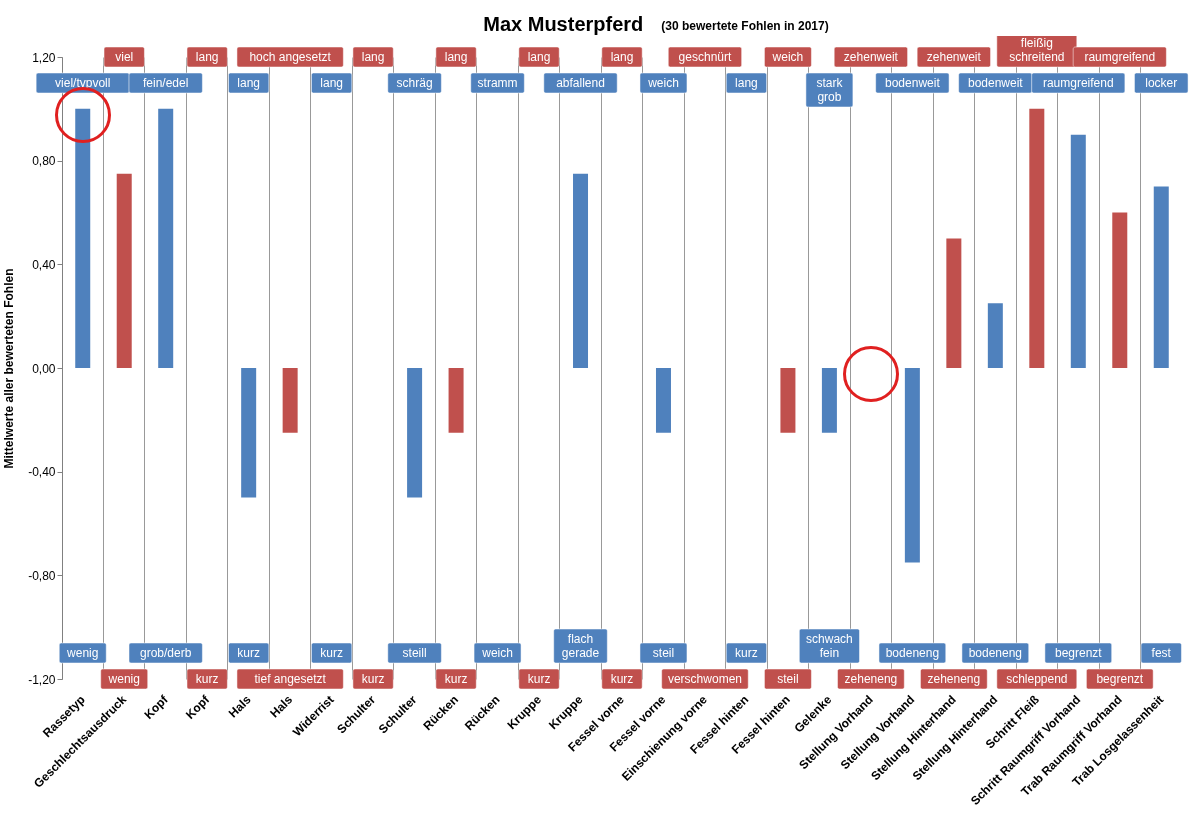 The width and height of the screenshot is (1192, 837). I want to click on annotation: schräg, so click(414, 83).